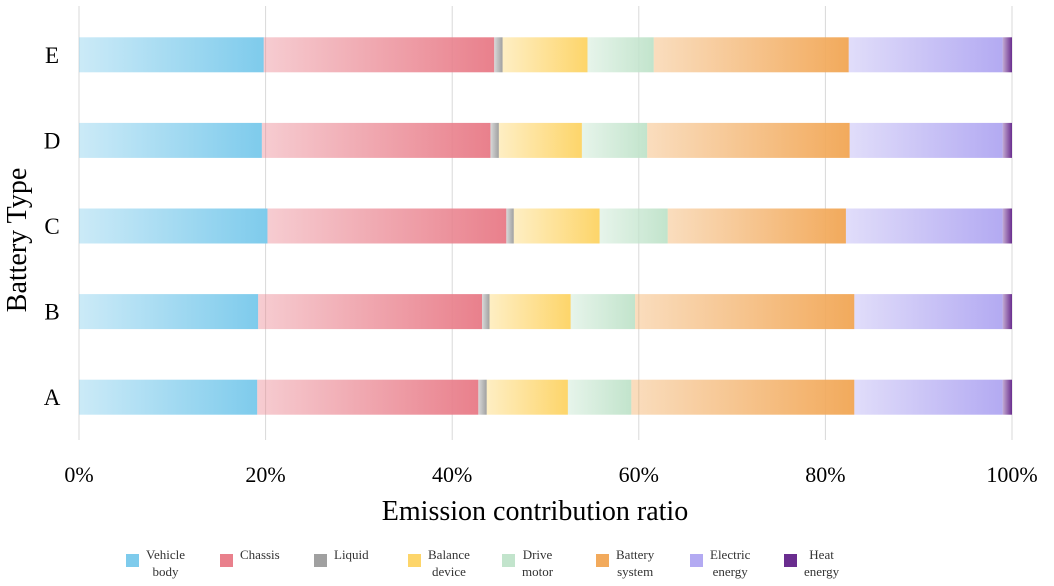  I want to click on bar-C-battery-system, so click(756, 226).